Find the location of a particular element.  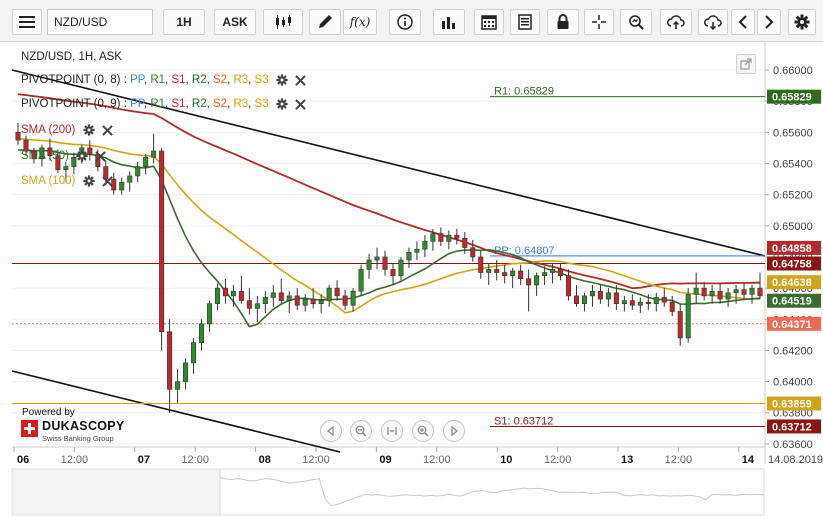

zoom-in-button is located at coordinates (423, 431).